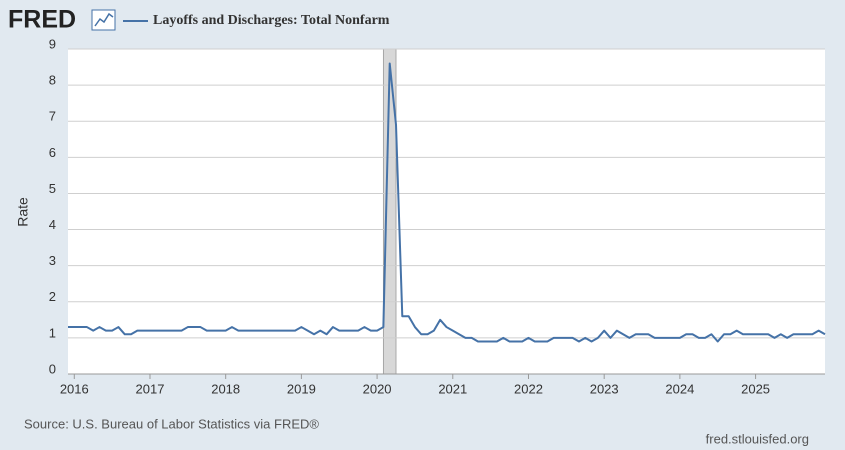 Image resolution: width=845 pixels, height=450 pixels. I want to click on y-tick-label: 5, so click(52, 188).